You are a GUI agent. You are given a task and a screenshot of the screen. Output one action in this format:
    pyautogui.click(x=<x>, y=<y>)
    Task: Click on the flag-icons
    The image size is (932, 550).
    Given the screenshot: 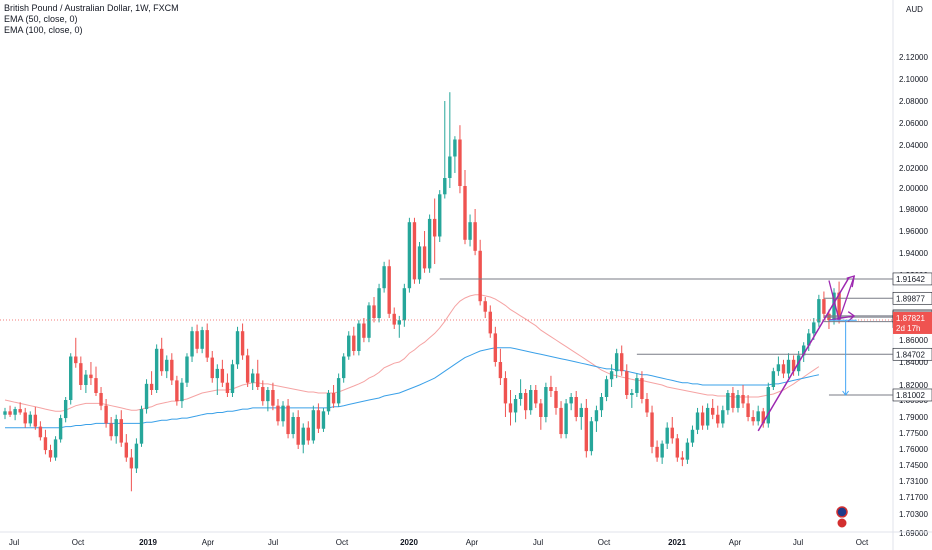 What is the action you would take?
    pyautogui.click(x=842, y=517)
    